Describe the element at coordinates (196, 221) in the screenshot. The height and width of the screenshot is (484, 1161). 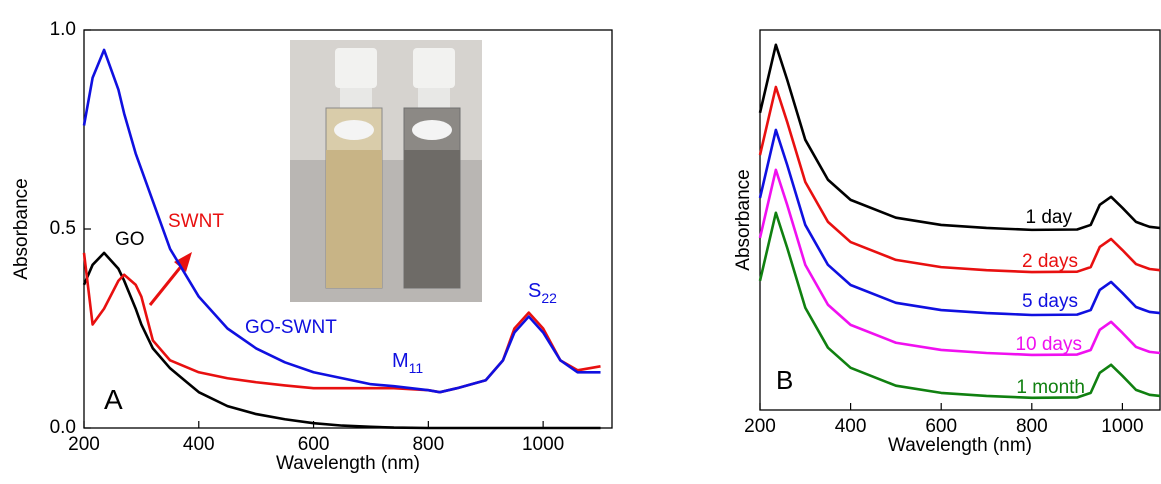
I see `series-label: SWNT` at that location.